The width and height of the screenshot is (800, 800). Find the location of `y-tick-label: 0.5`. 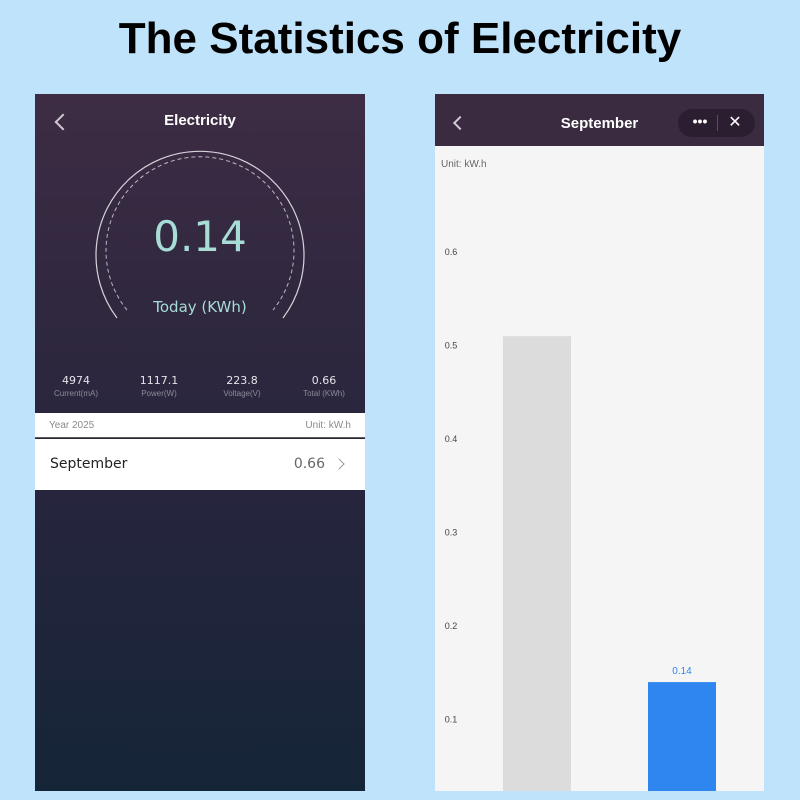

y-tick-label: 0.5 is located at coordinates (451, 346).